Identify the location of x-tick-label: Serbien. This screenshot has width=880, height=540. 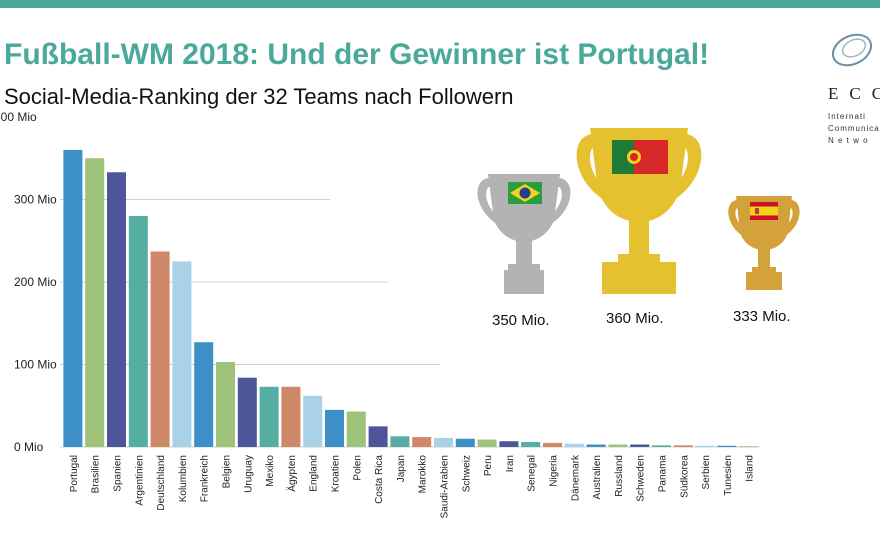
(706, 472).